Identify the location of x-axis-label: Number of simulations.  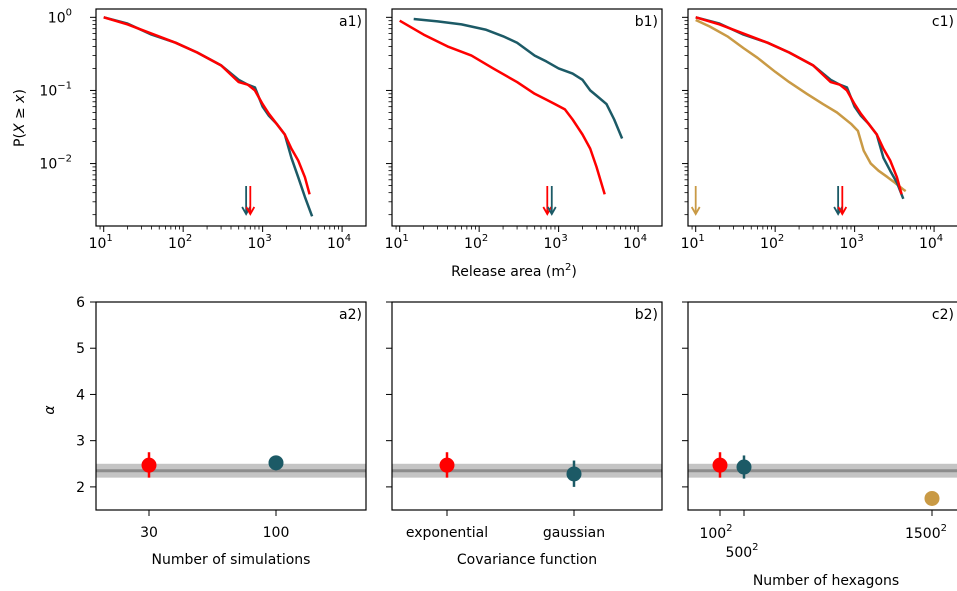
(231, 560).